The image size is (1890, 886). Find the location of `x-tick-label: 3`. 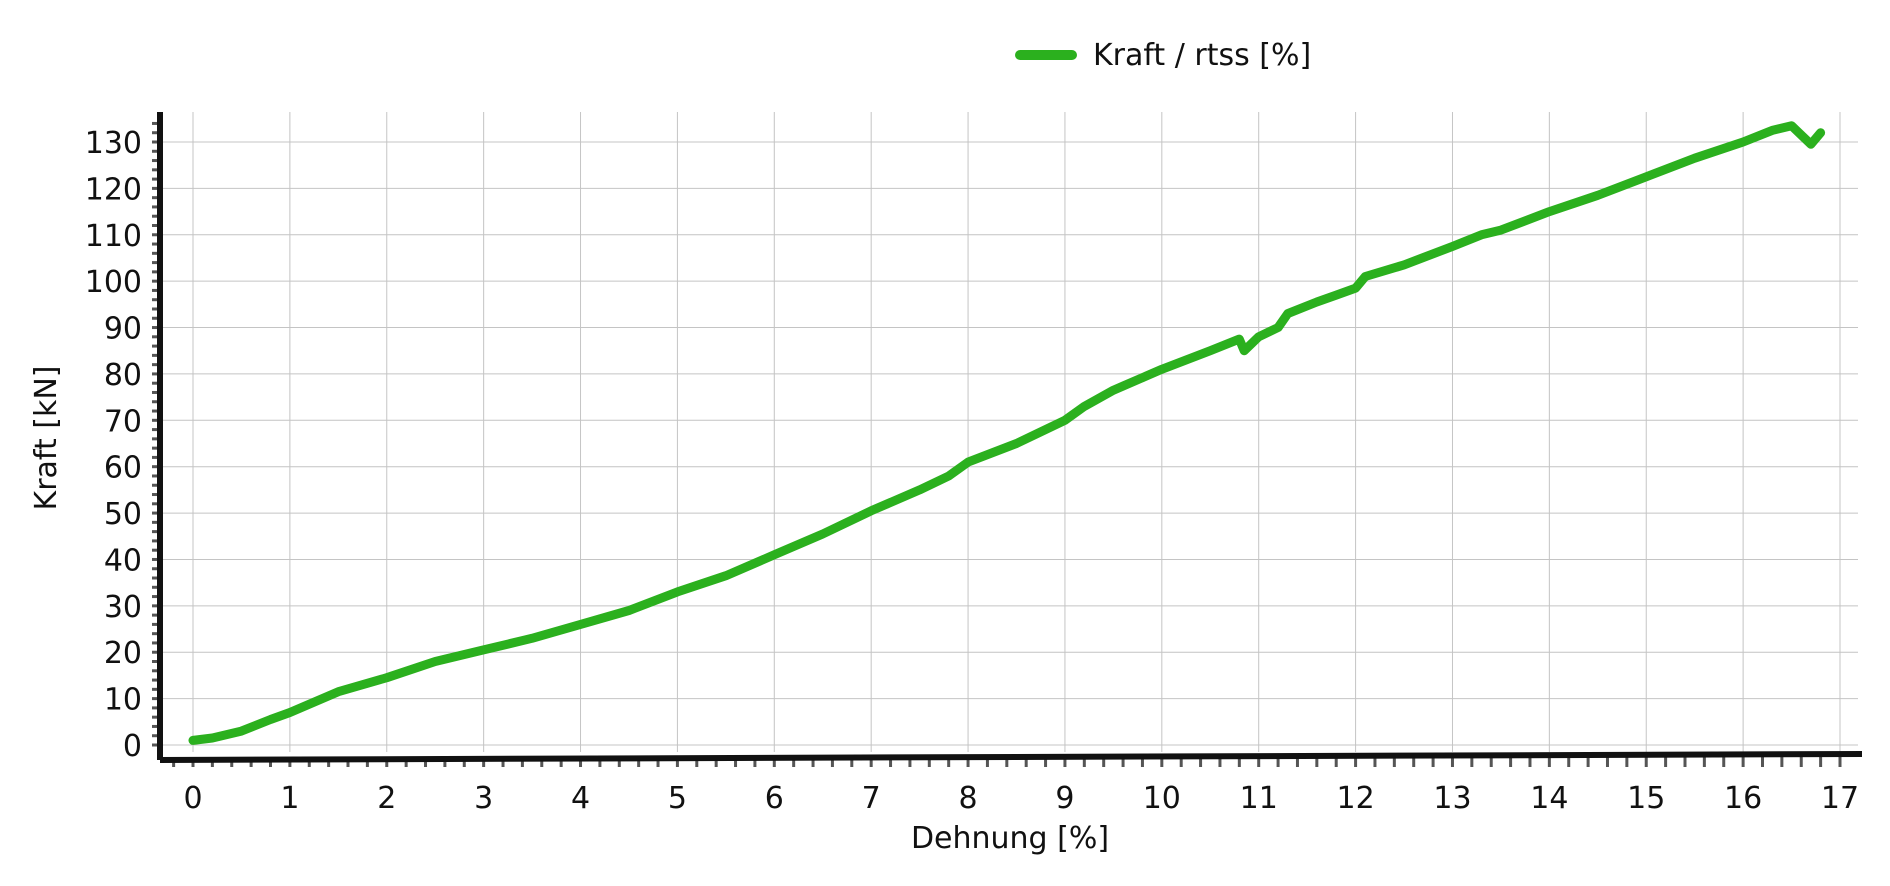

x-tick-label: 3 is located at coordinates (483, 798).